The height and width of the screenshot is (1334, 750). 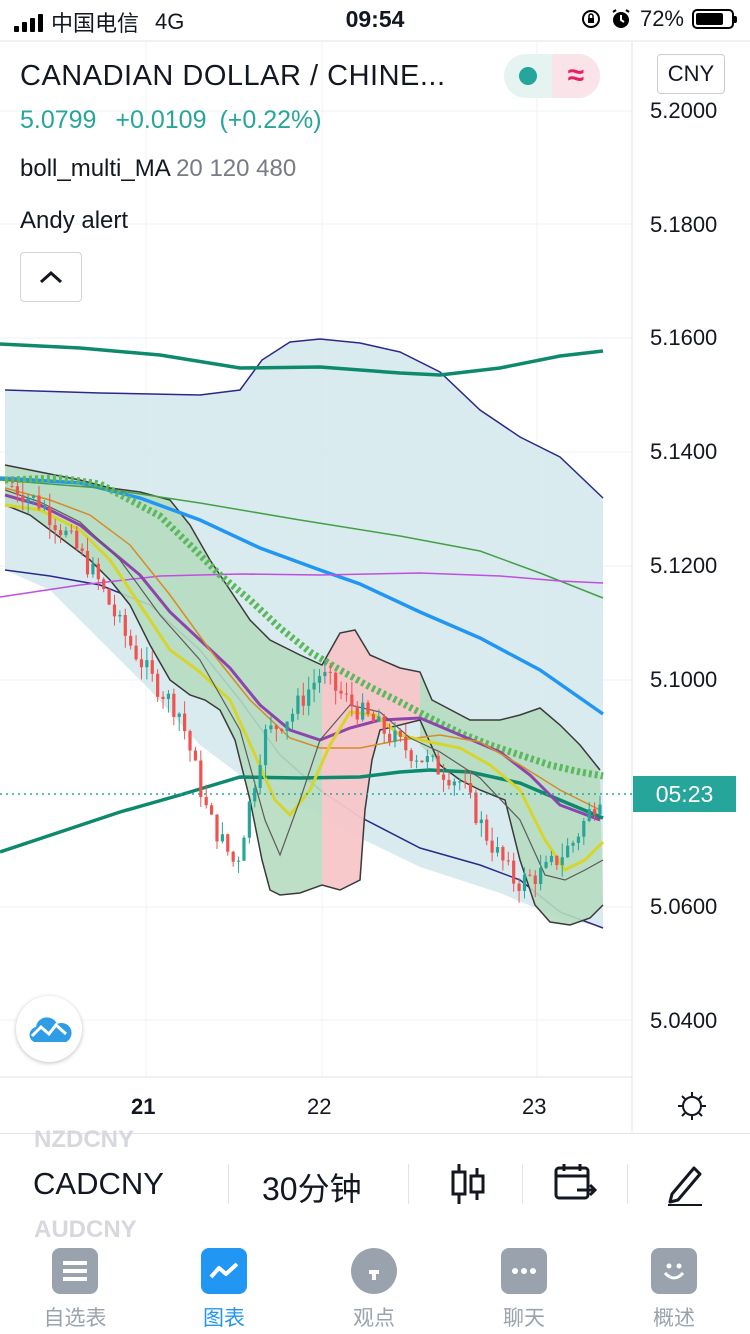 I want to click on live-dot-icon, so click(x=528, y=76).